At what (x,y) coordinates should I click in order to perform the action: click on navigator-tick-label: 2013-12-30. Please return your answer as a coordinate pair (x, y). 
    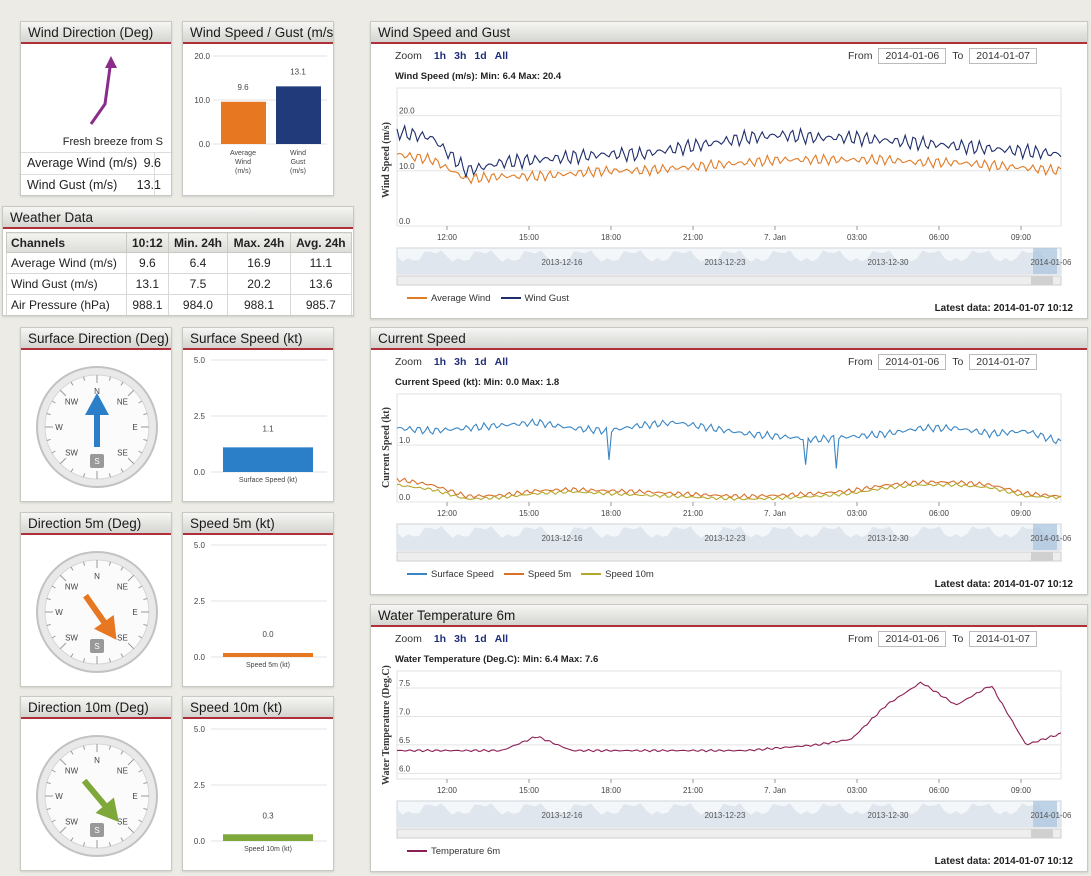
    Looking at the image, I should click on (888, 262).